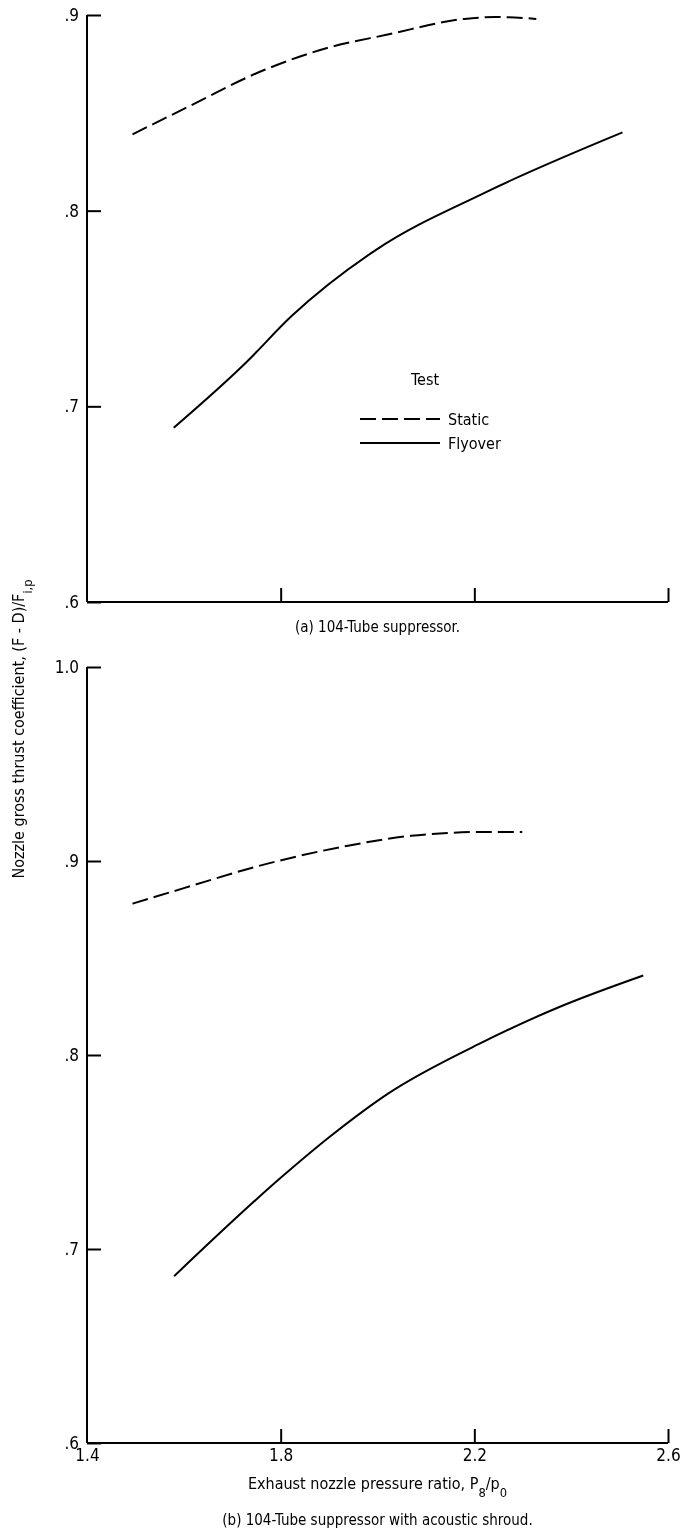 The image size is (688, 1538). I want to click on legend-label: Static, so click(469, 419).